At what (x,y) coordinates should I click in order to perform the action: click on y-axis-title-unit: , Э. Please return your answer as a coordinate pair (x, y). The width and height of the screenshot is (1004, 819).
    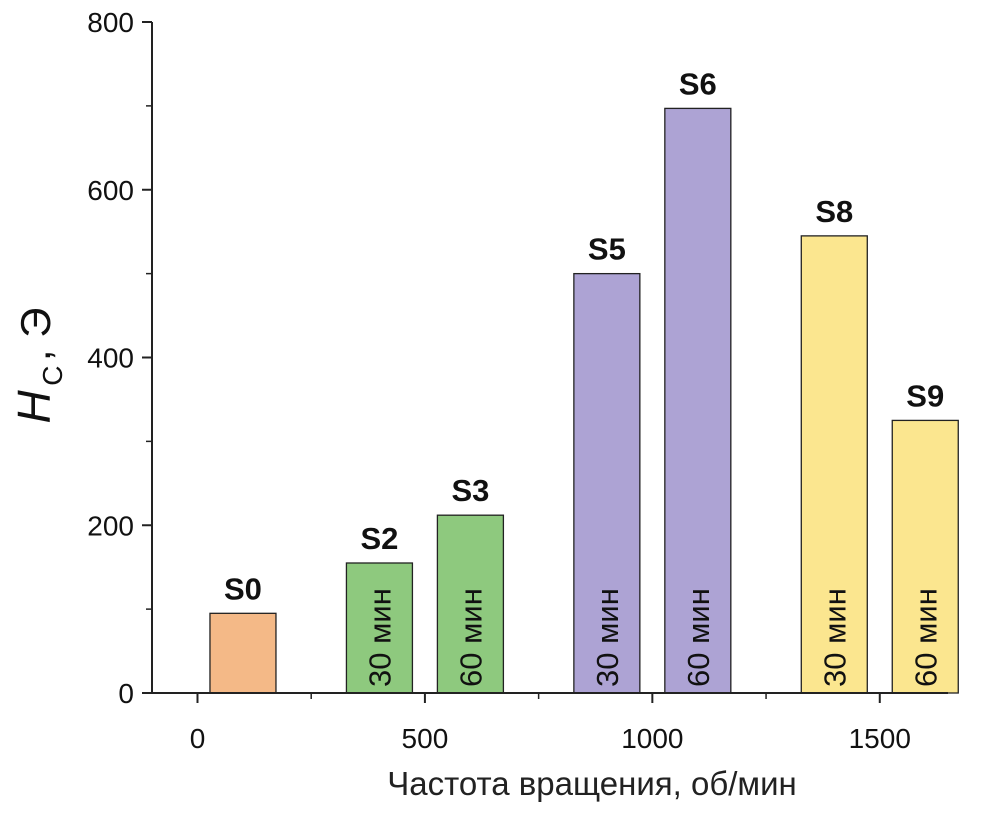
    Looking at the image, I should click on (35, 335).